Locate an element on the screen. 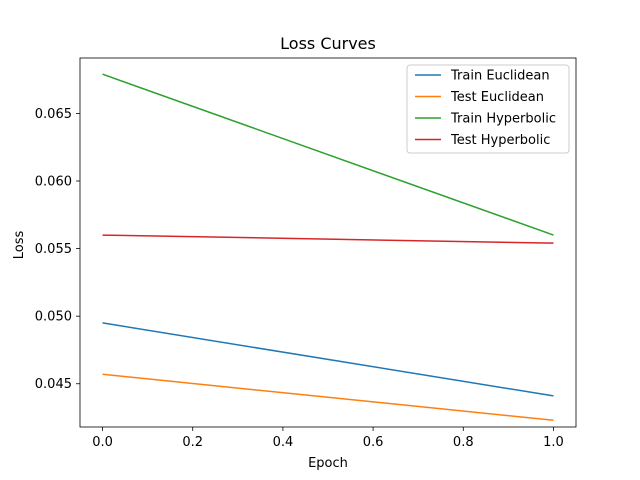  legend-label: Test Euclidean is located at coordinates (497, 97).